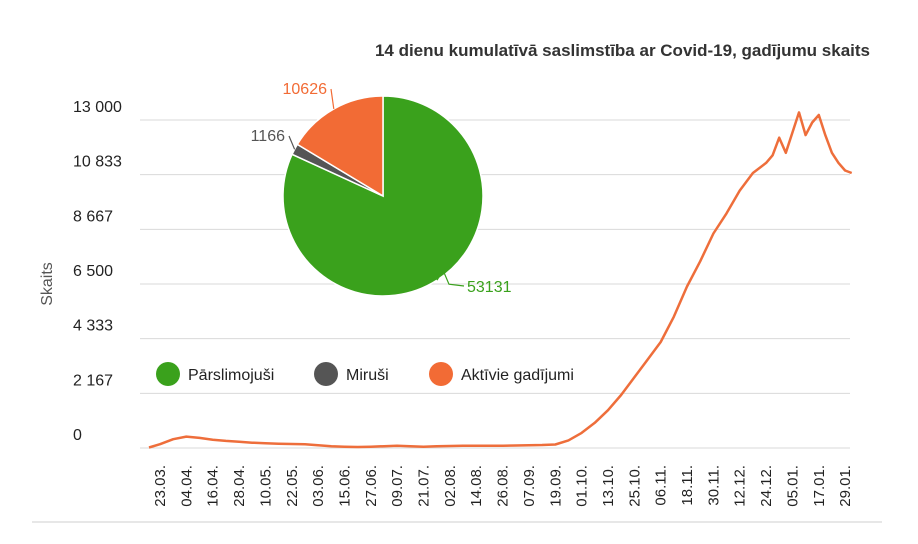  I want to click on x-tick-label: 24.12., so click(766, 486).